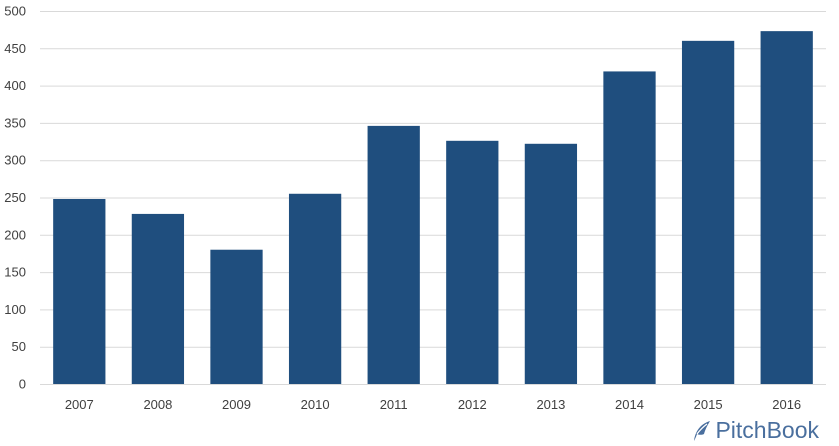 Image resolution: width=839 pixels, height=446 pixels. Describe the element at coordinates (15, 122) in the screenshot. I see `y-tick-label: 350` at that location.